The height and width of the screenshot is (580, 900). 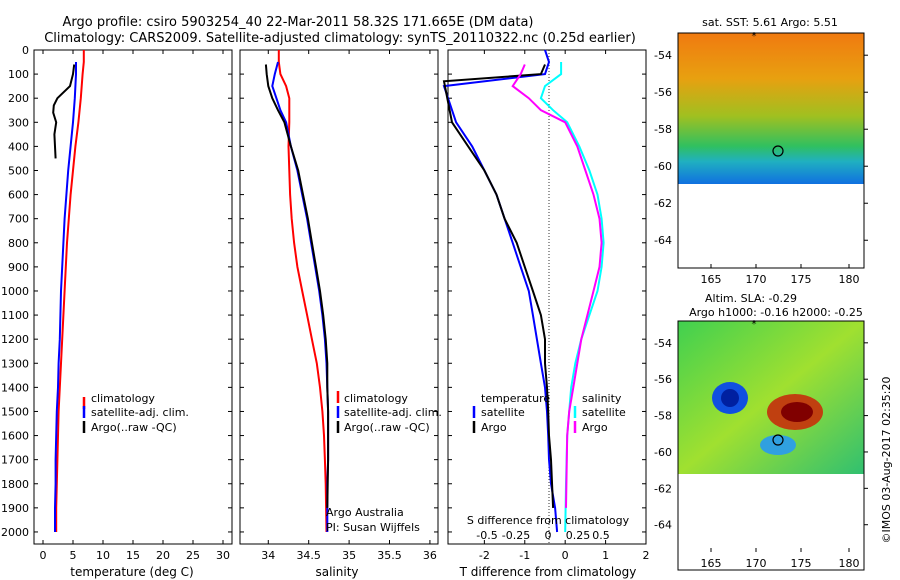 What do you see at coordinates (15, 460) in the screenshot?
I see `y-tick-label: 1700` at bounding box center [15, 460].